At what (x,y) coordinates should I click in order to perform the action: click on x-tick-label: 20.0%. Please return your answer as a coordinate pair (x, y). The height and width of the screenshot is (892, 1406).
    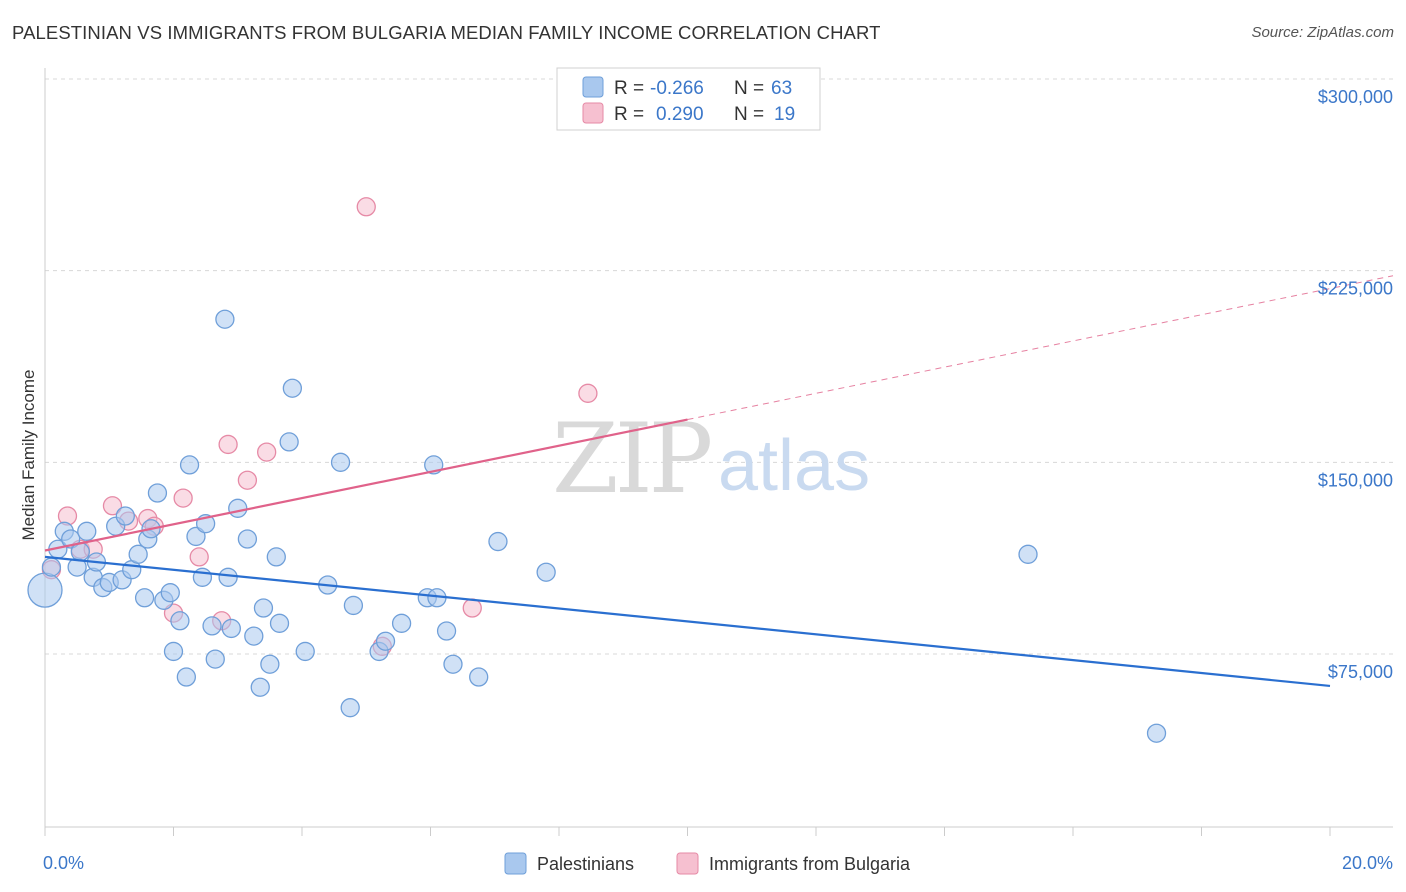
    Looking at the image, I should click on (1367, 863).